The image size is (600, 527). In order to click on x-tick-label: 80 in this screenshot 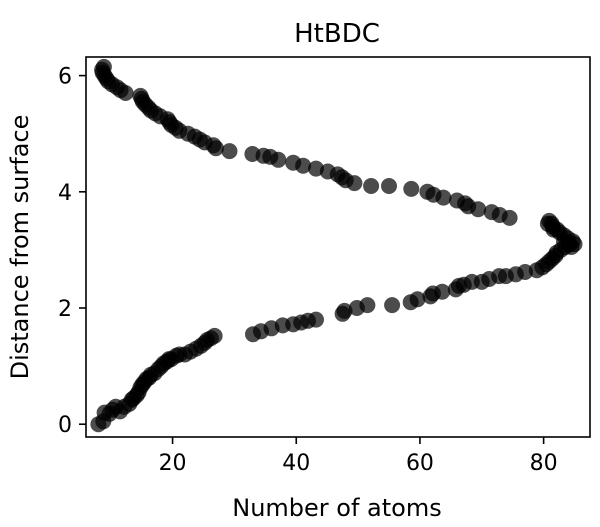, I will do `click(544, 463)`.